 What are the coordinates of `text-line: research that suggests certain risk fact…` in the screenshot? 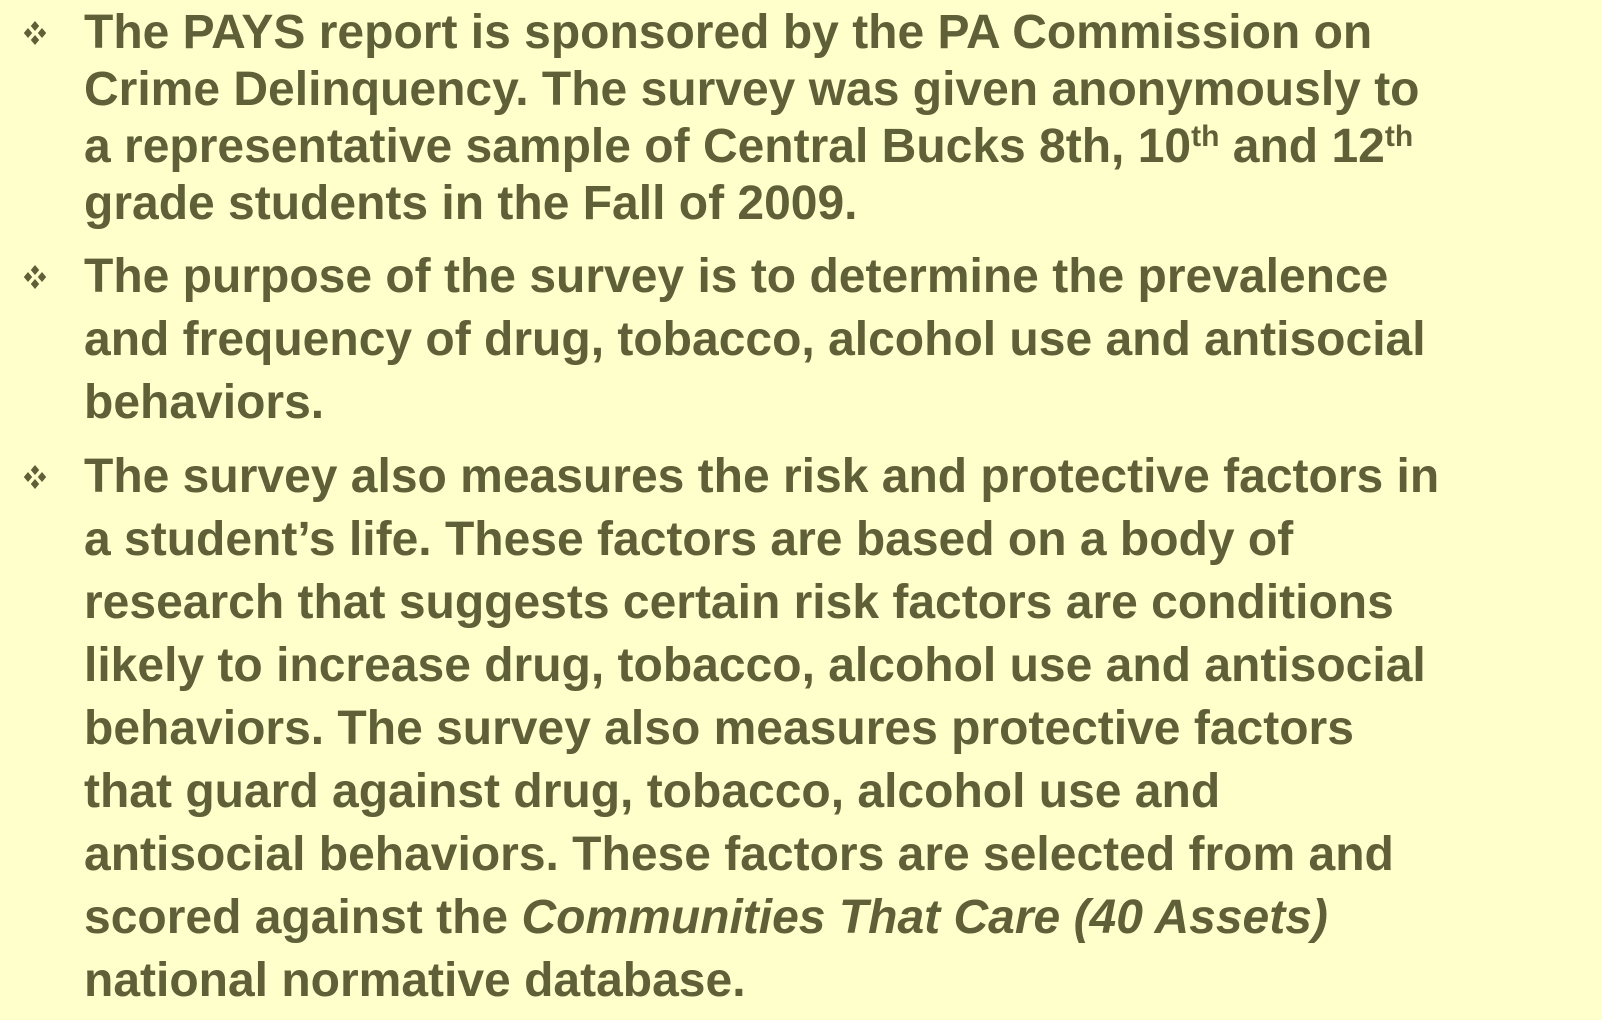 It's located at (739, 602).